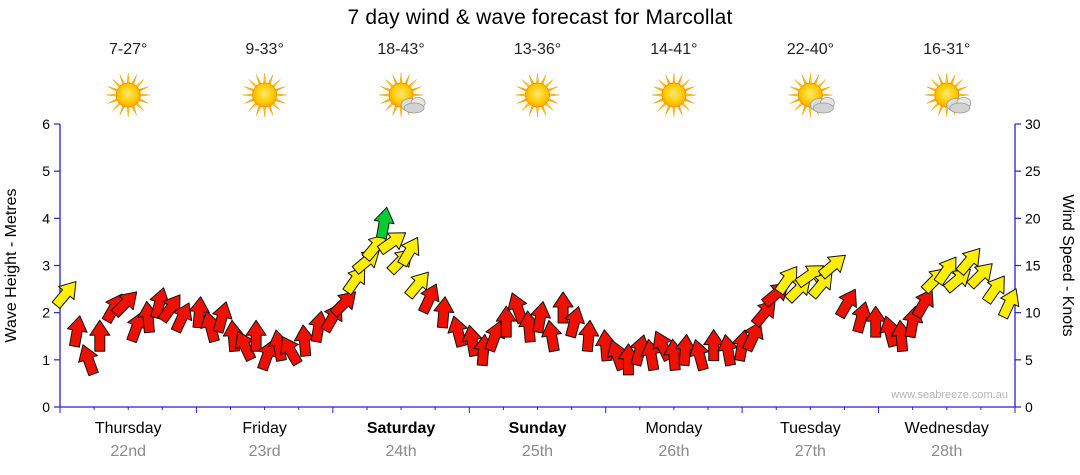 This screenshot has height=475, width=1080. Describe the element at coordinates (1033, 171) in the screenshot. I see `right-tick-label: 25` at that location.